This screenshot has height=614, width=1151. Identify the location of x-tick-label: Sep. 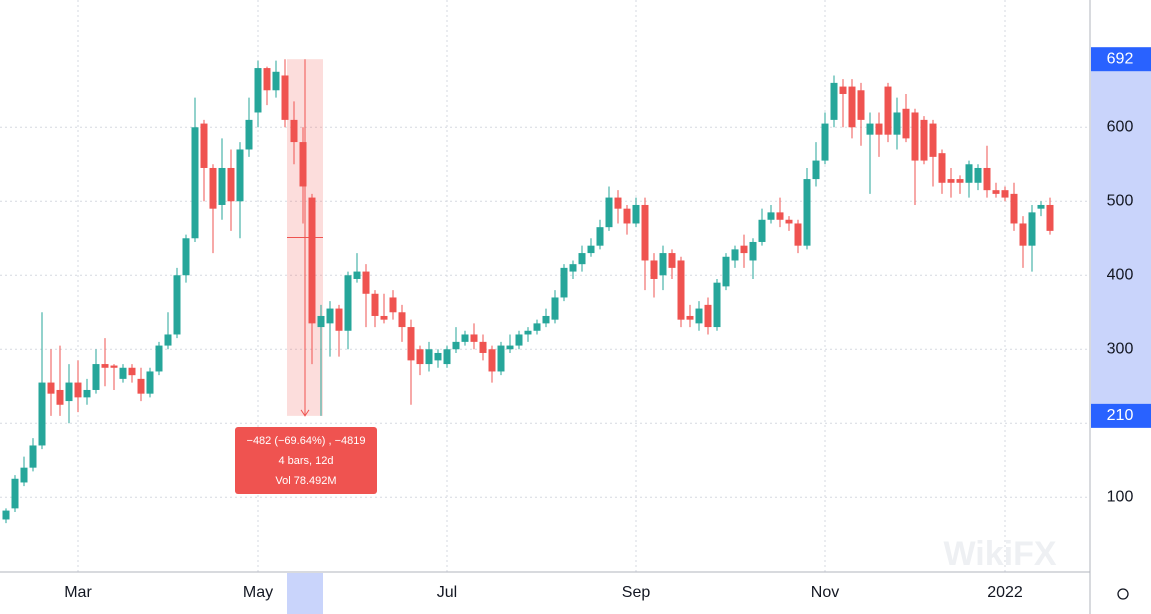
(636, 592).